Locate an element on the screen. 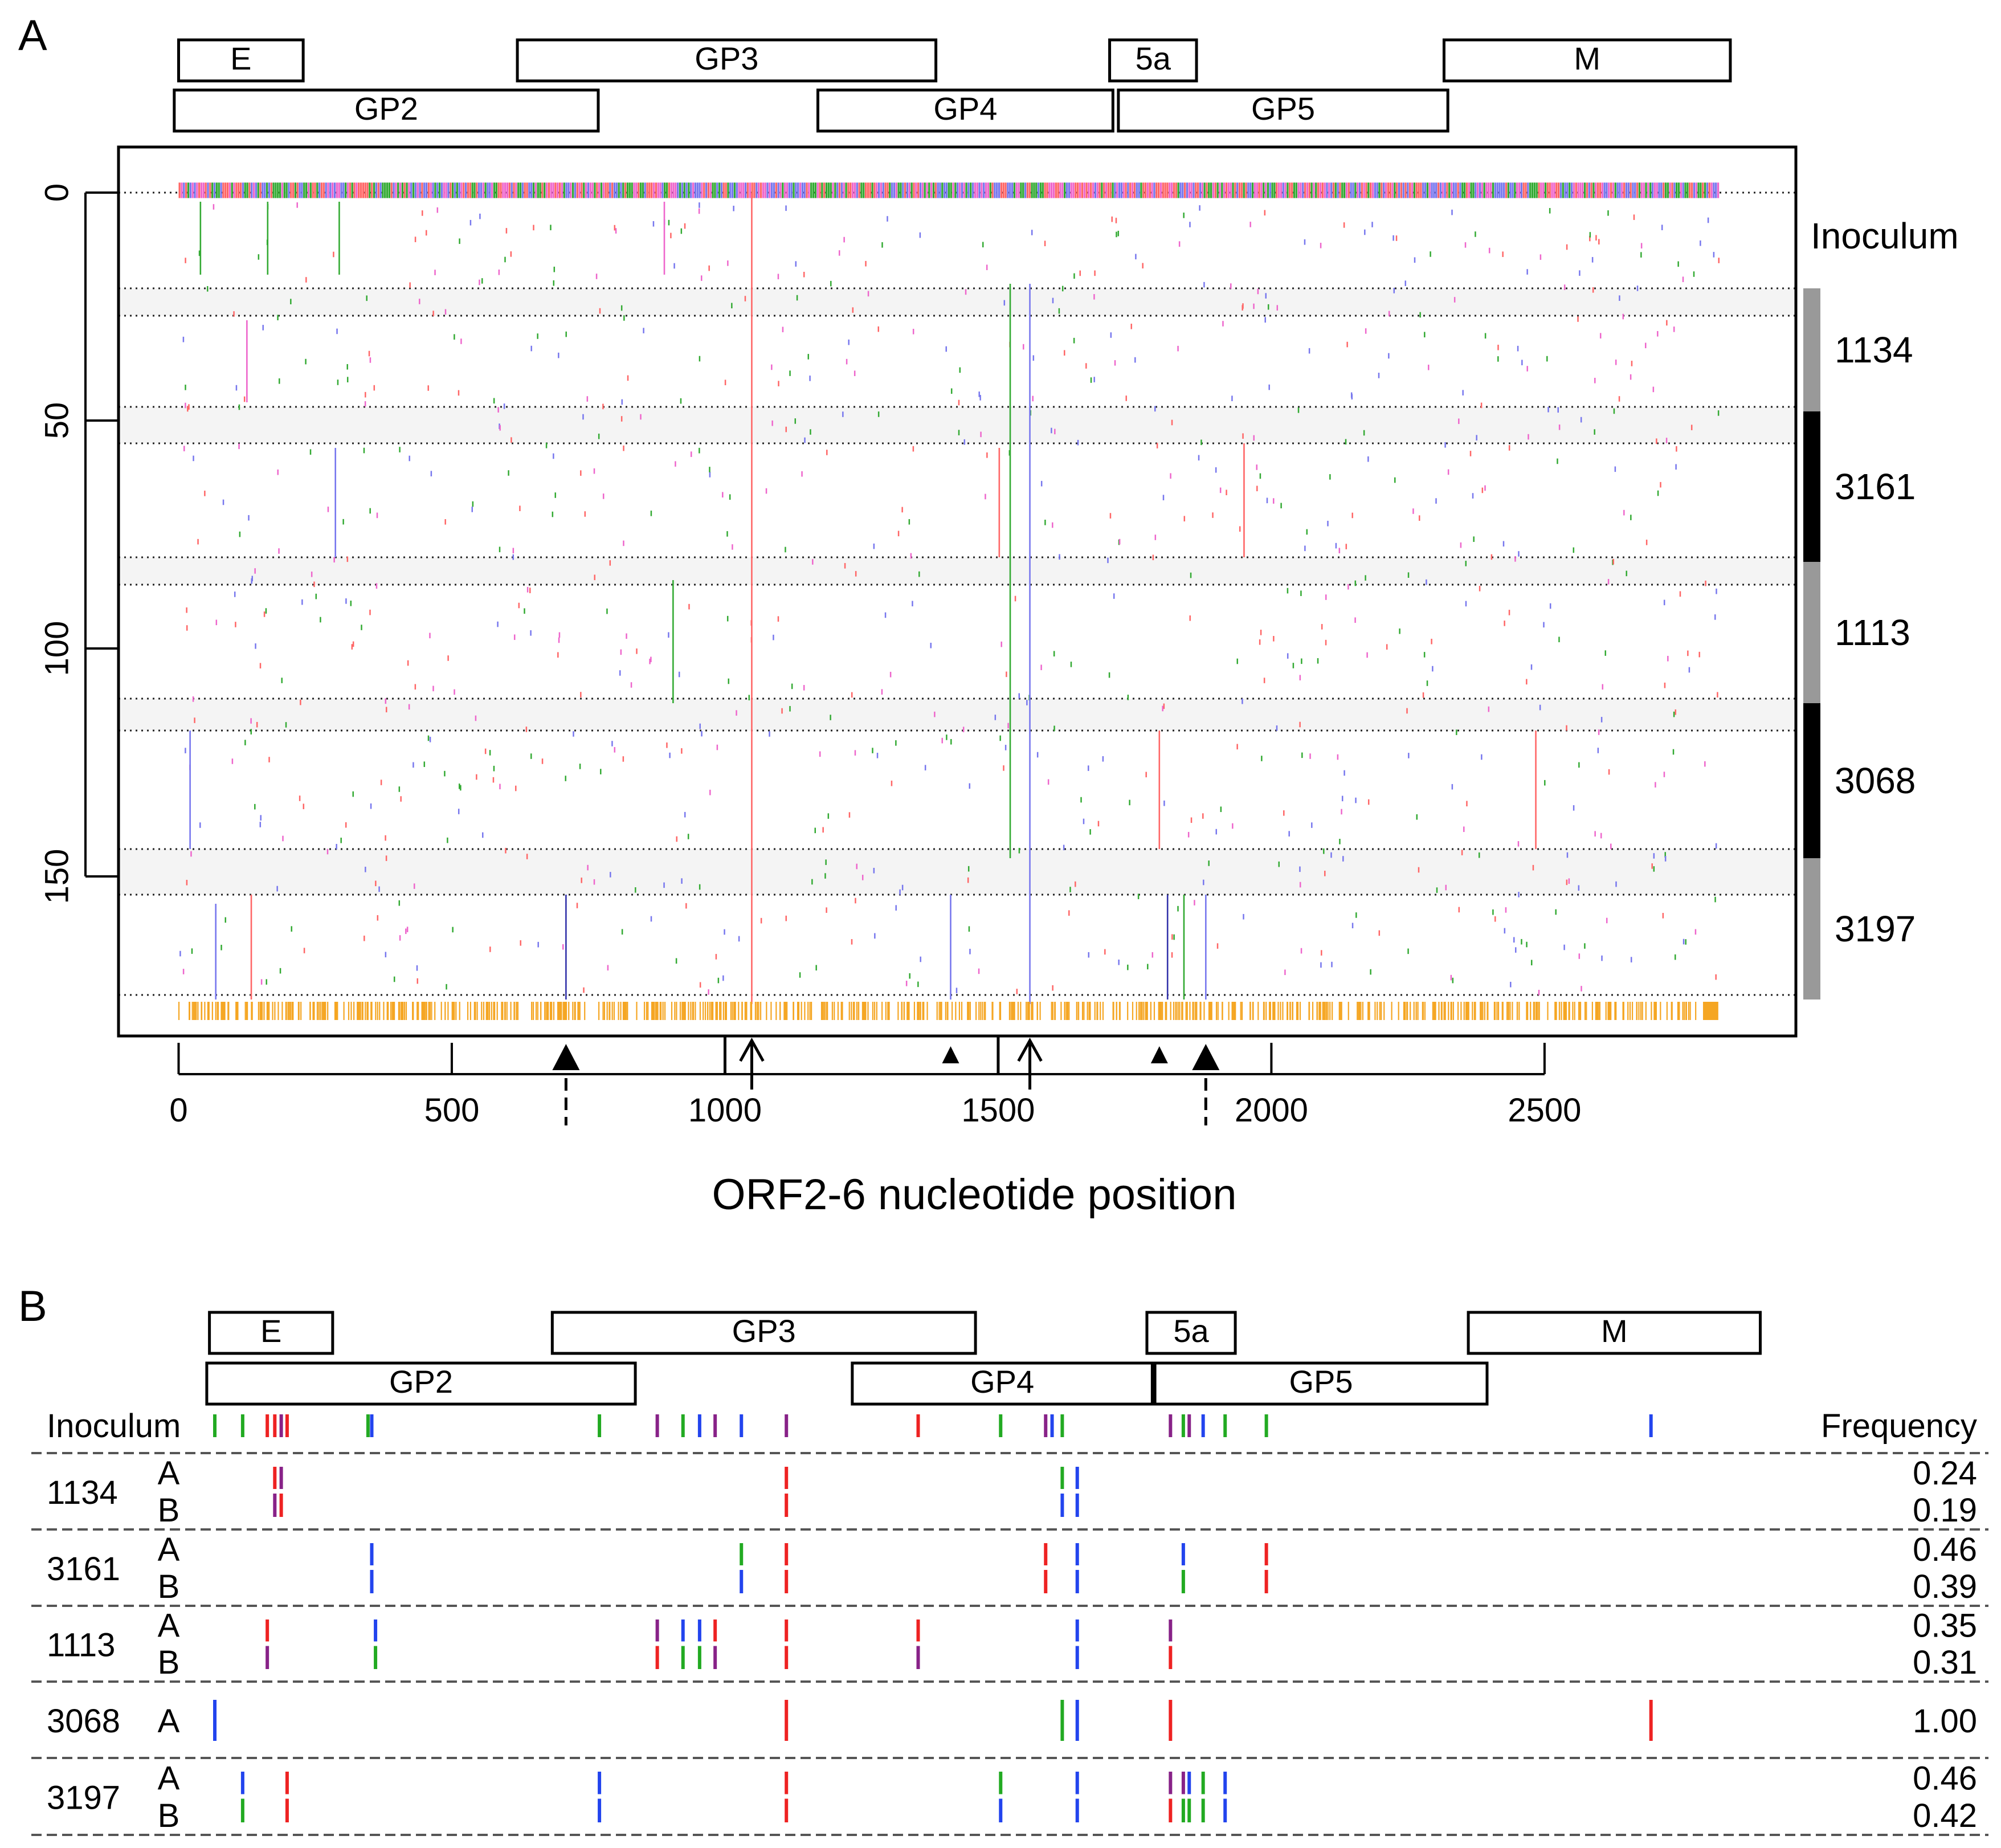 The height and width of the screenshot is (1848, 2001). inoculum-label-1134: 1134 is located at coordinates (1874, 349).